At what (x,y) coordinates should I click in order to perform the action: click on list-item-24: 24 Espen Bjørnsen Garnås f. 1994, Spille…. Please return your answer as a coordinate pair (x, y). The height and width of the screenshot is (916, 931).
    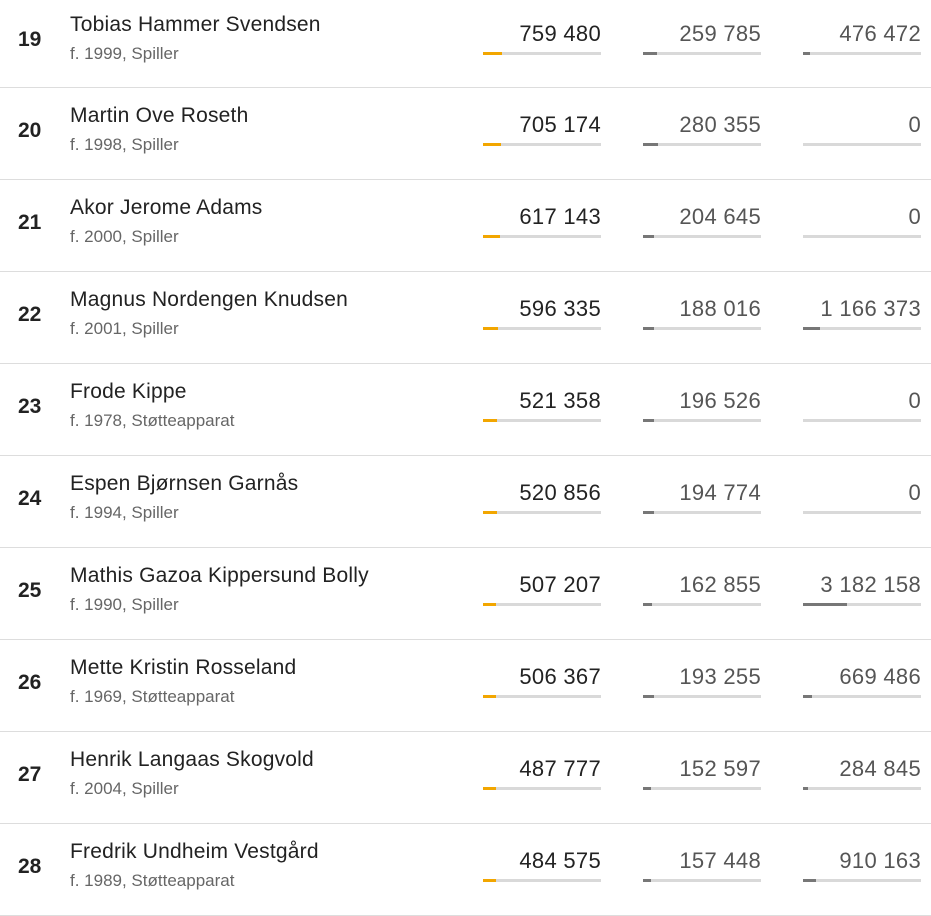
    Looking at the image, I should click on (465, 502).